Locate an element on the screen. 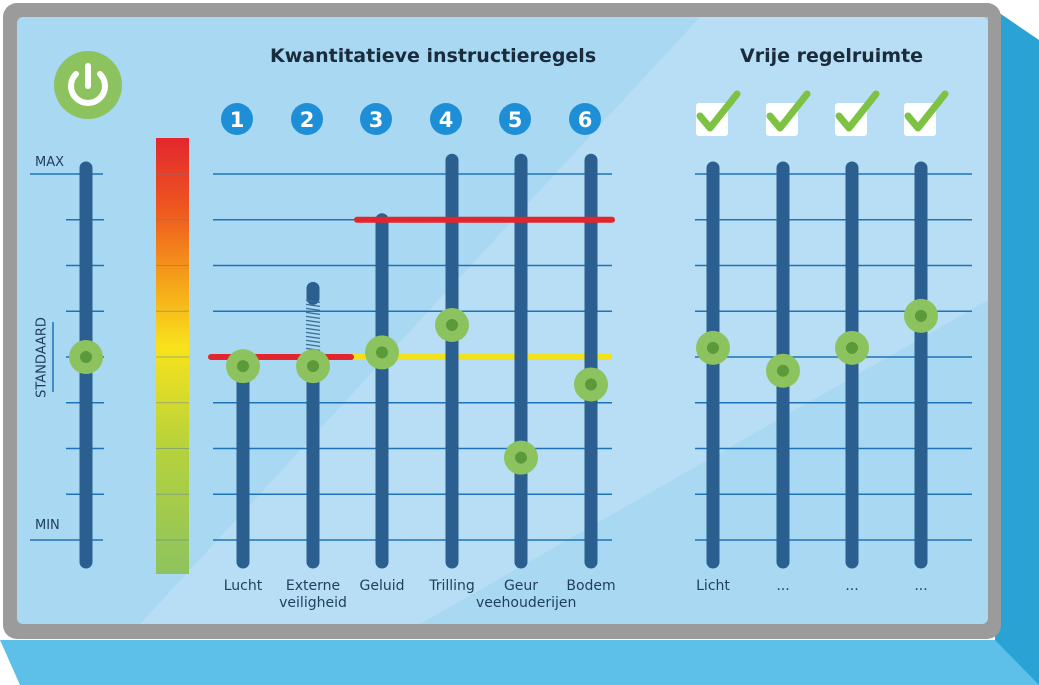 The width and height of the screenshot is (1039, 685). slider-label-2: Externe veiligheid is located at coordinates (313, 594).